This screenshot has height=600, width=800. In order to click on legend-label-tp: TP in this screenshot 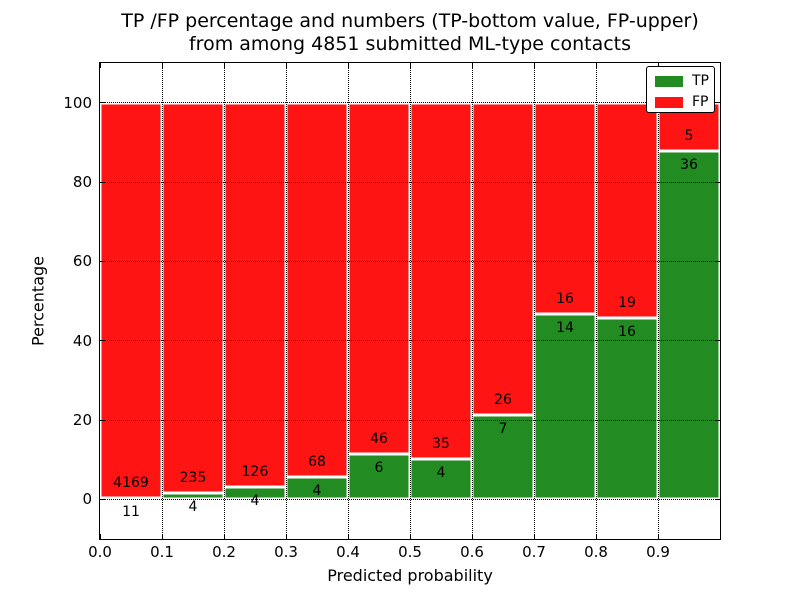, I will do `click(700, 81)`.